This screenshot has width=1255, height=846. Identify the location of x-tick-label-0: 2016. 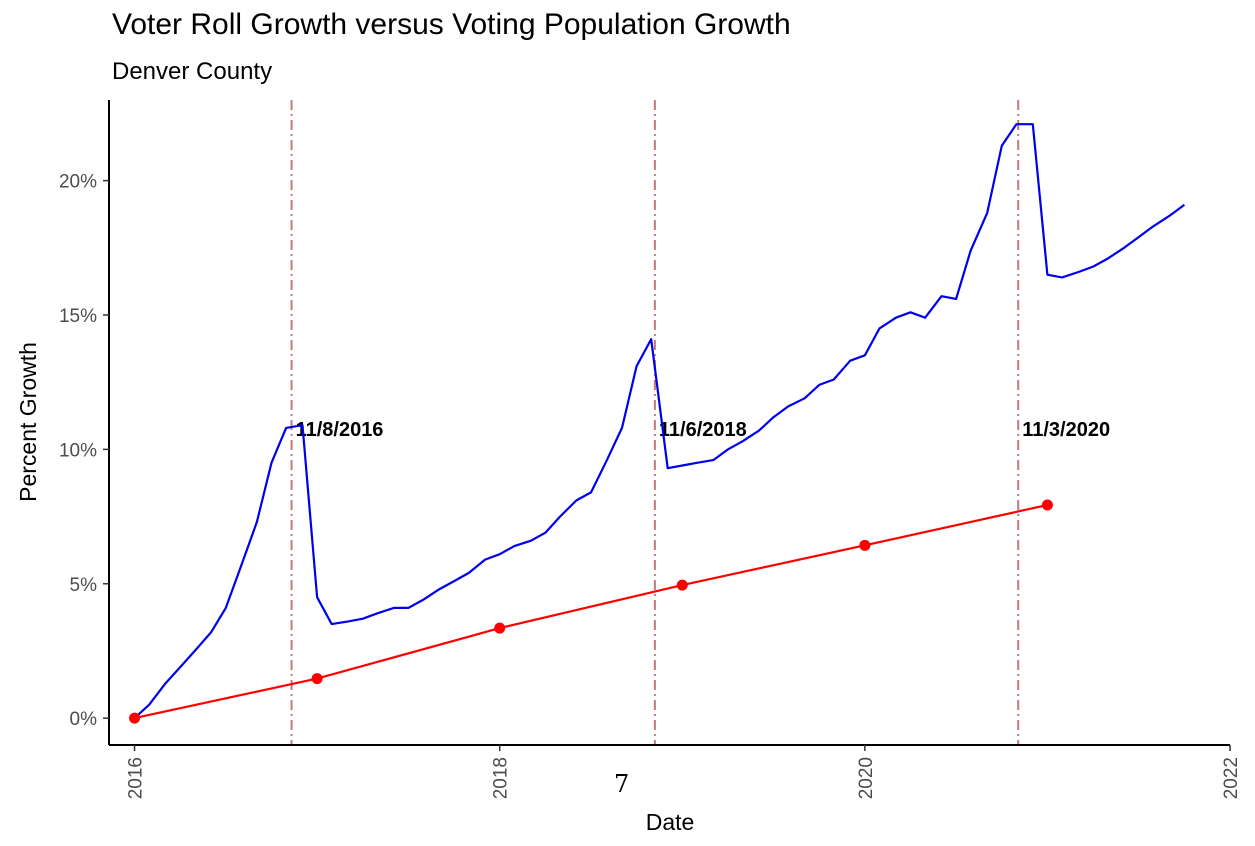
(136, 778).